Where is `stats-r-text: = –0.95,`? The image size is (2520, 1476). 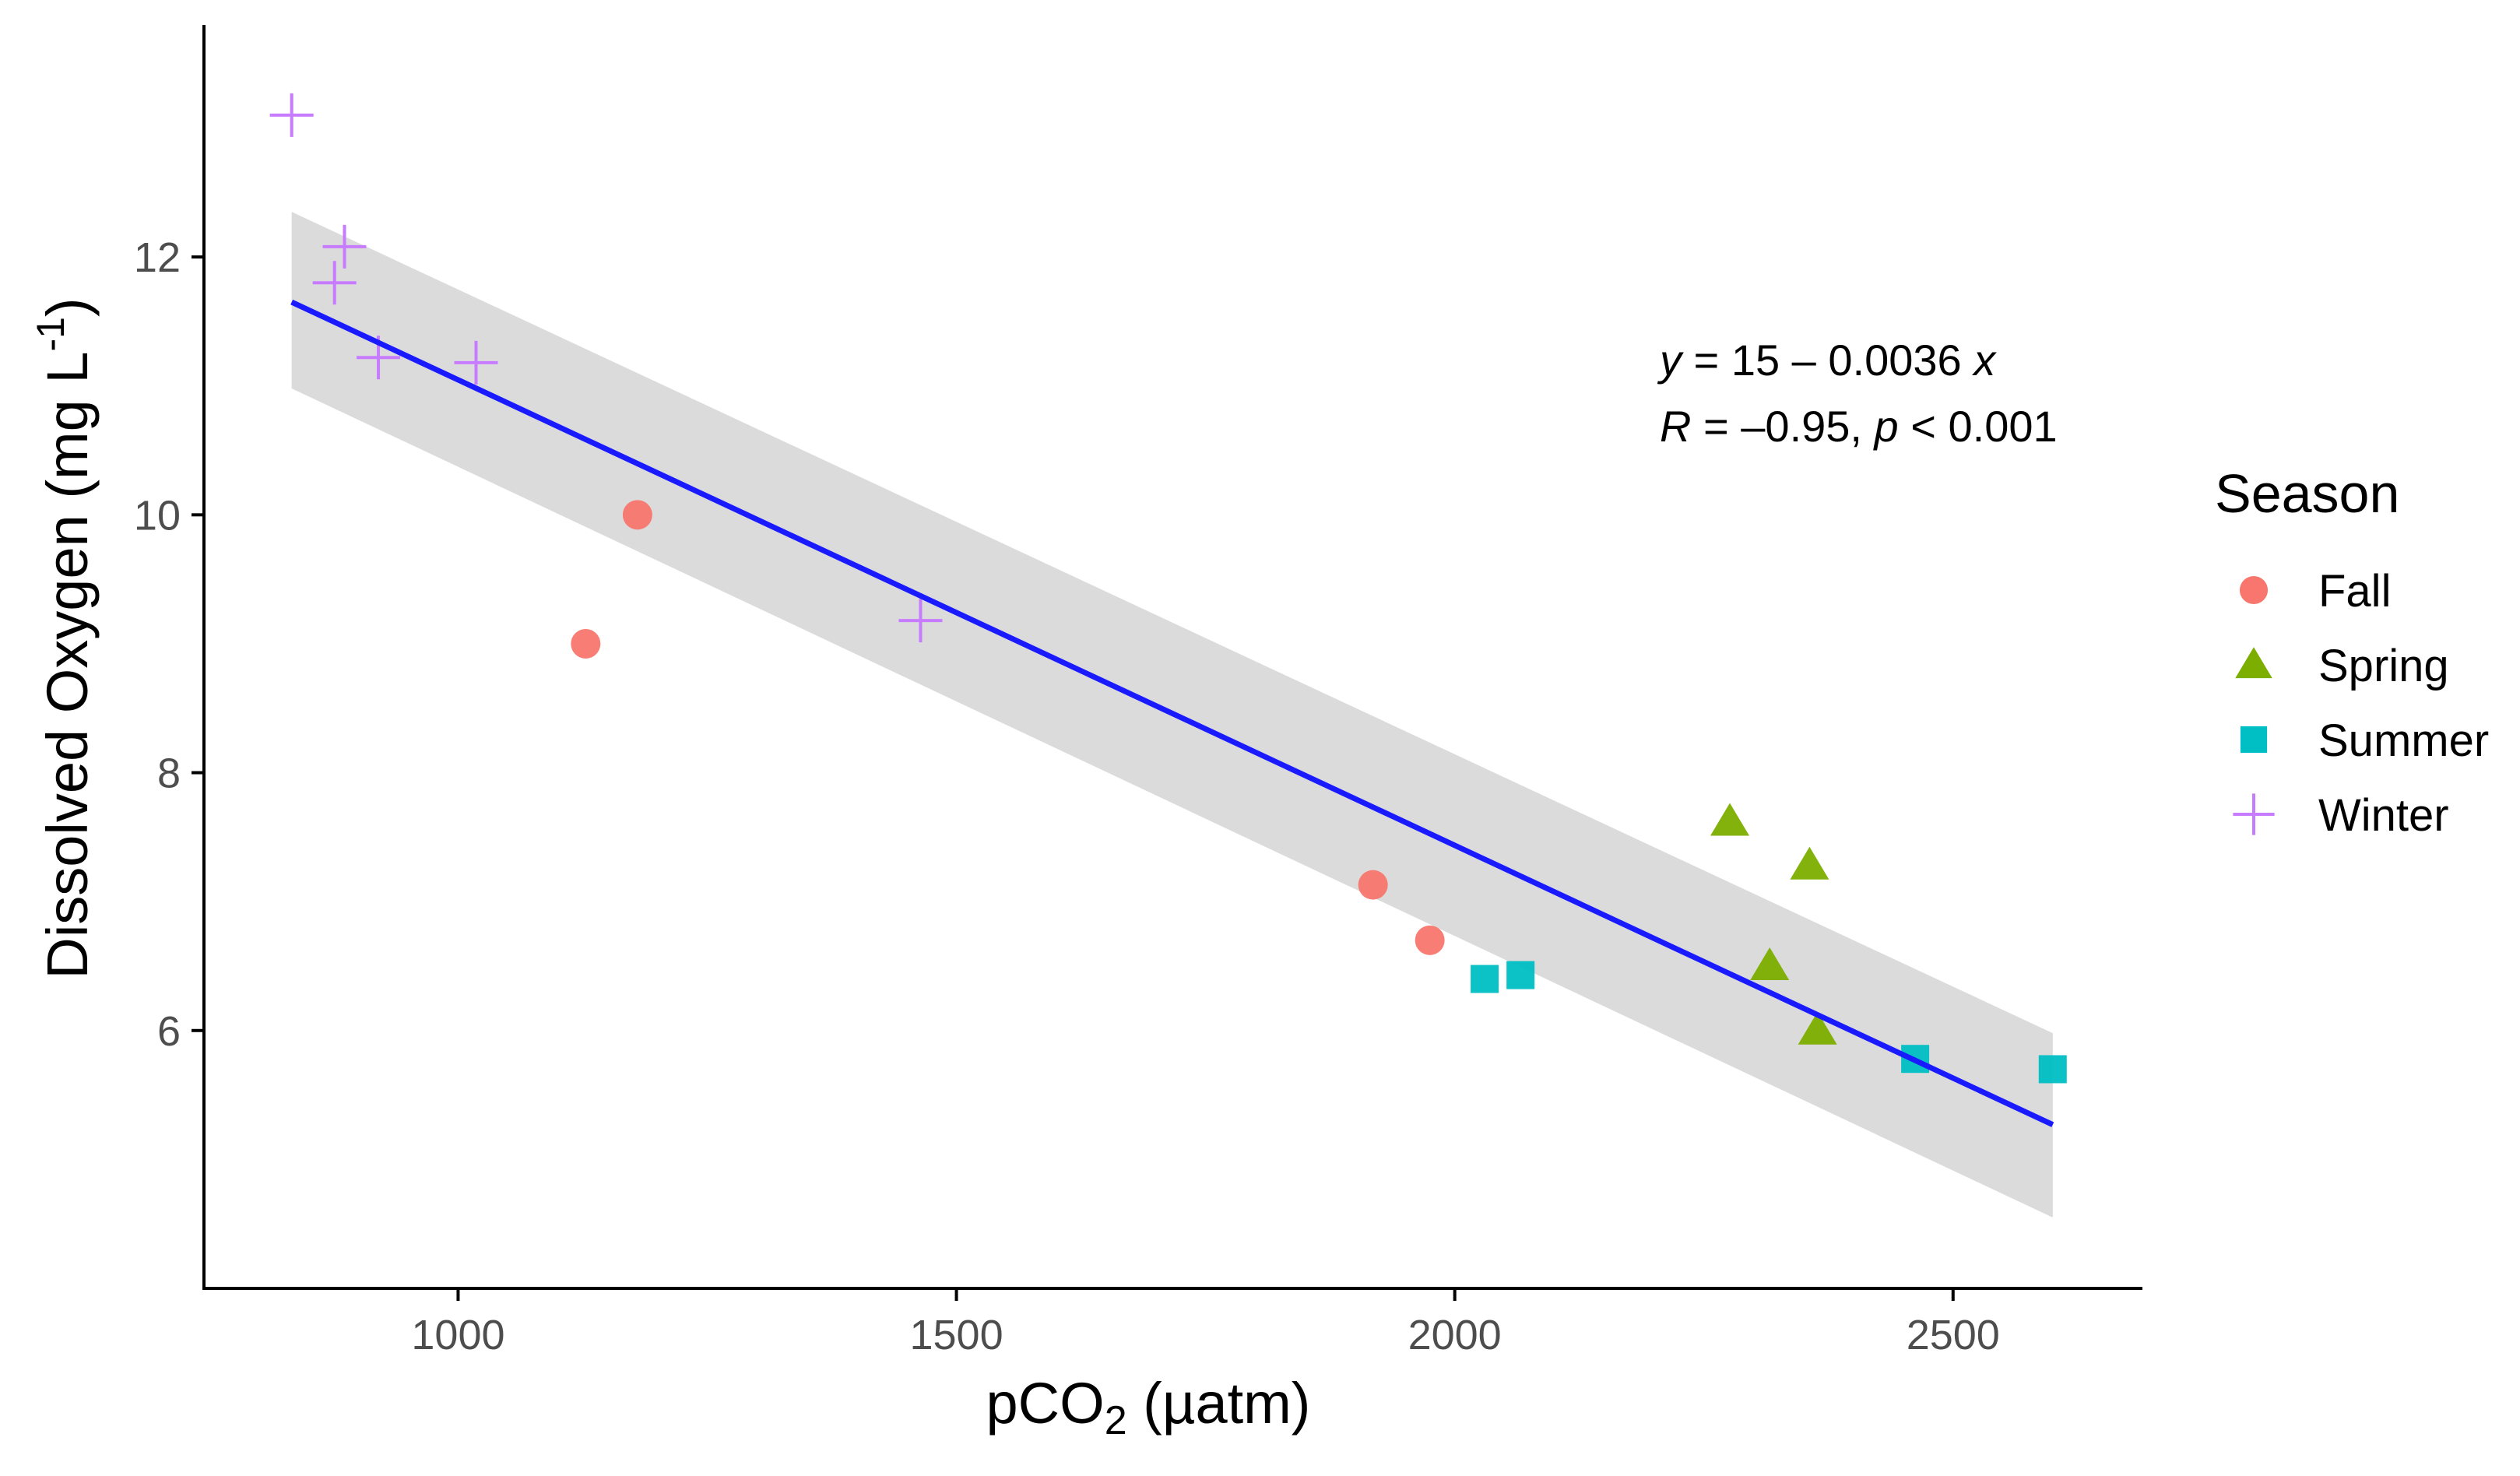
stats-r-text: = –0.95, is located at coordinates (1783, 427).